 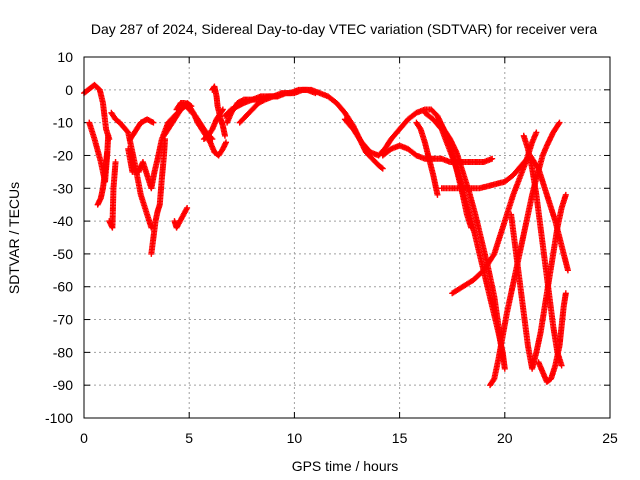 I want to click on y-tick-label: -20, so click(x=63, y=155).